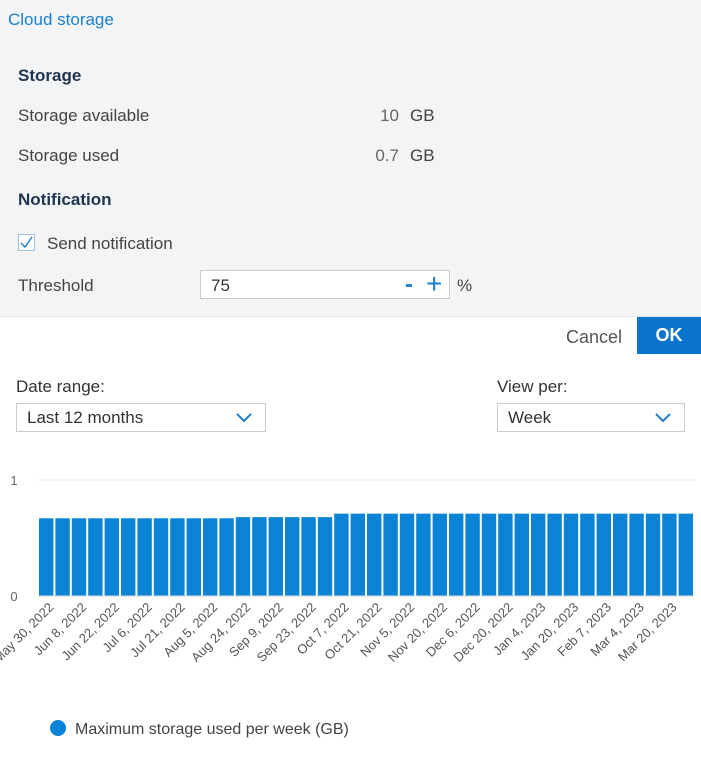  I want to click on y-tick-label: 1, so click(13, 480).